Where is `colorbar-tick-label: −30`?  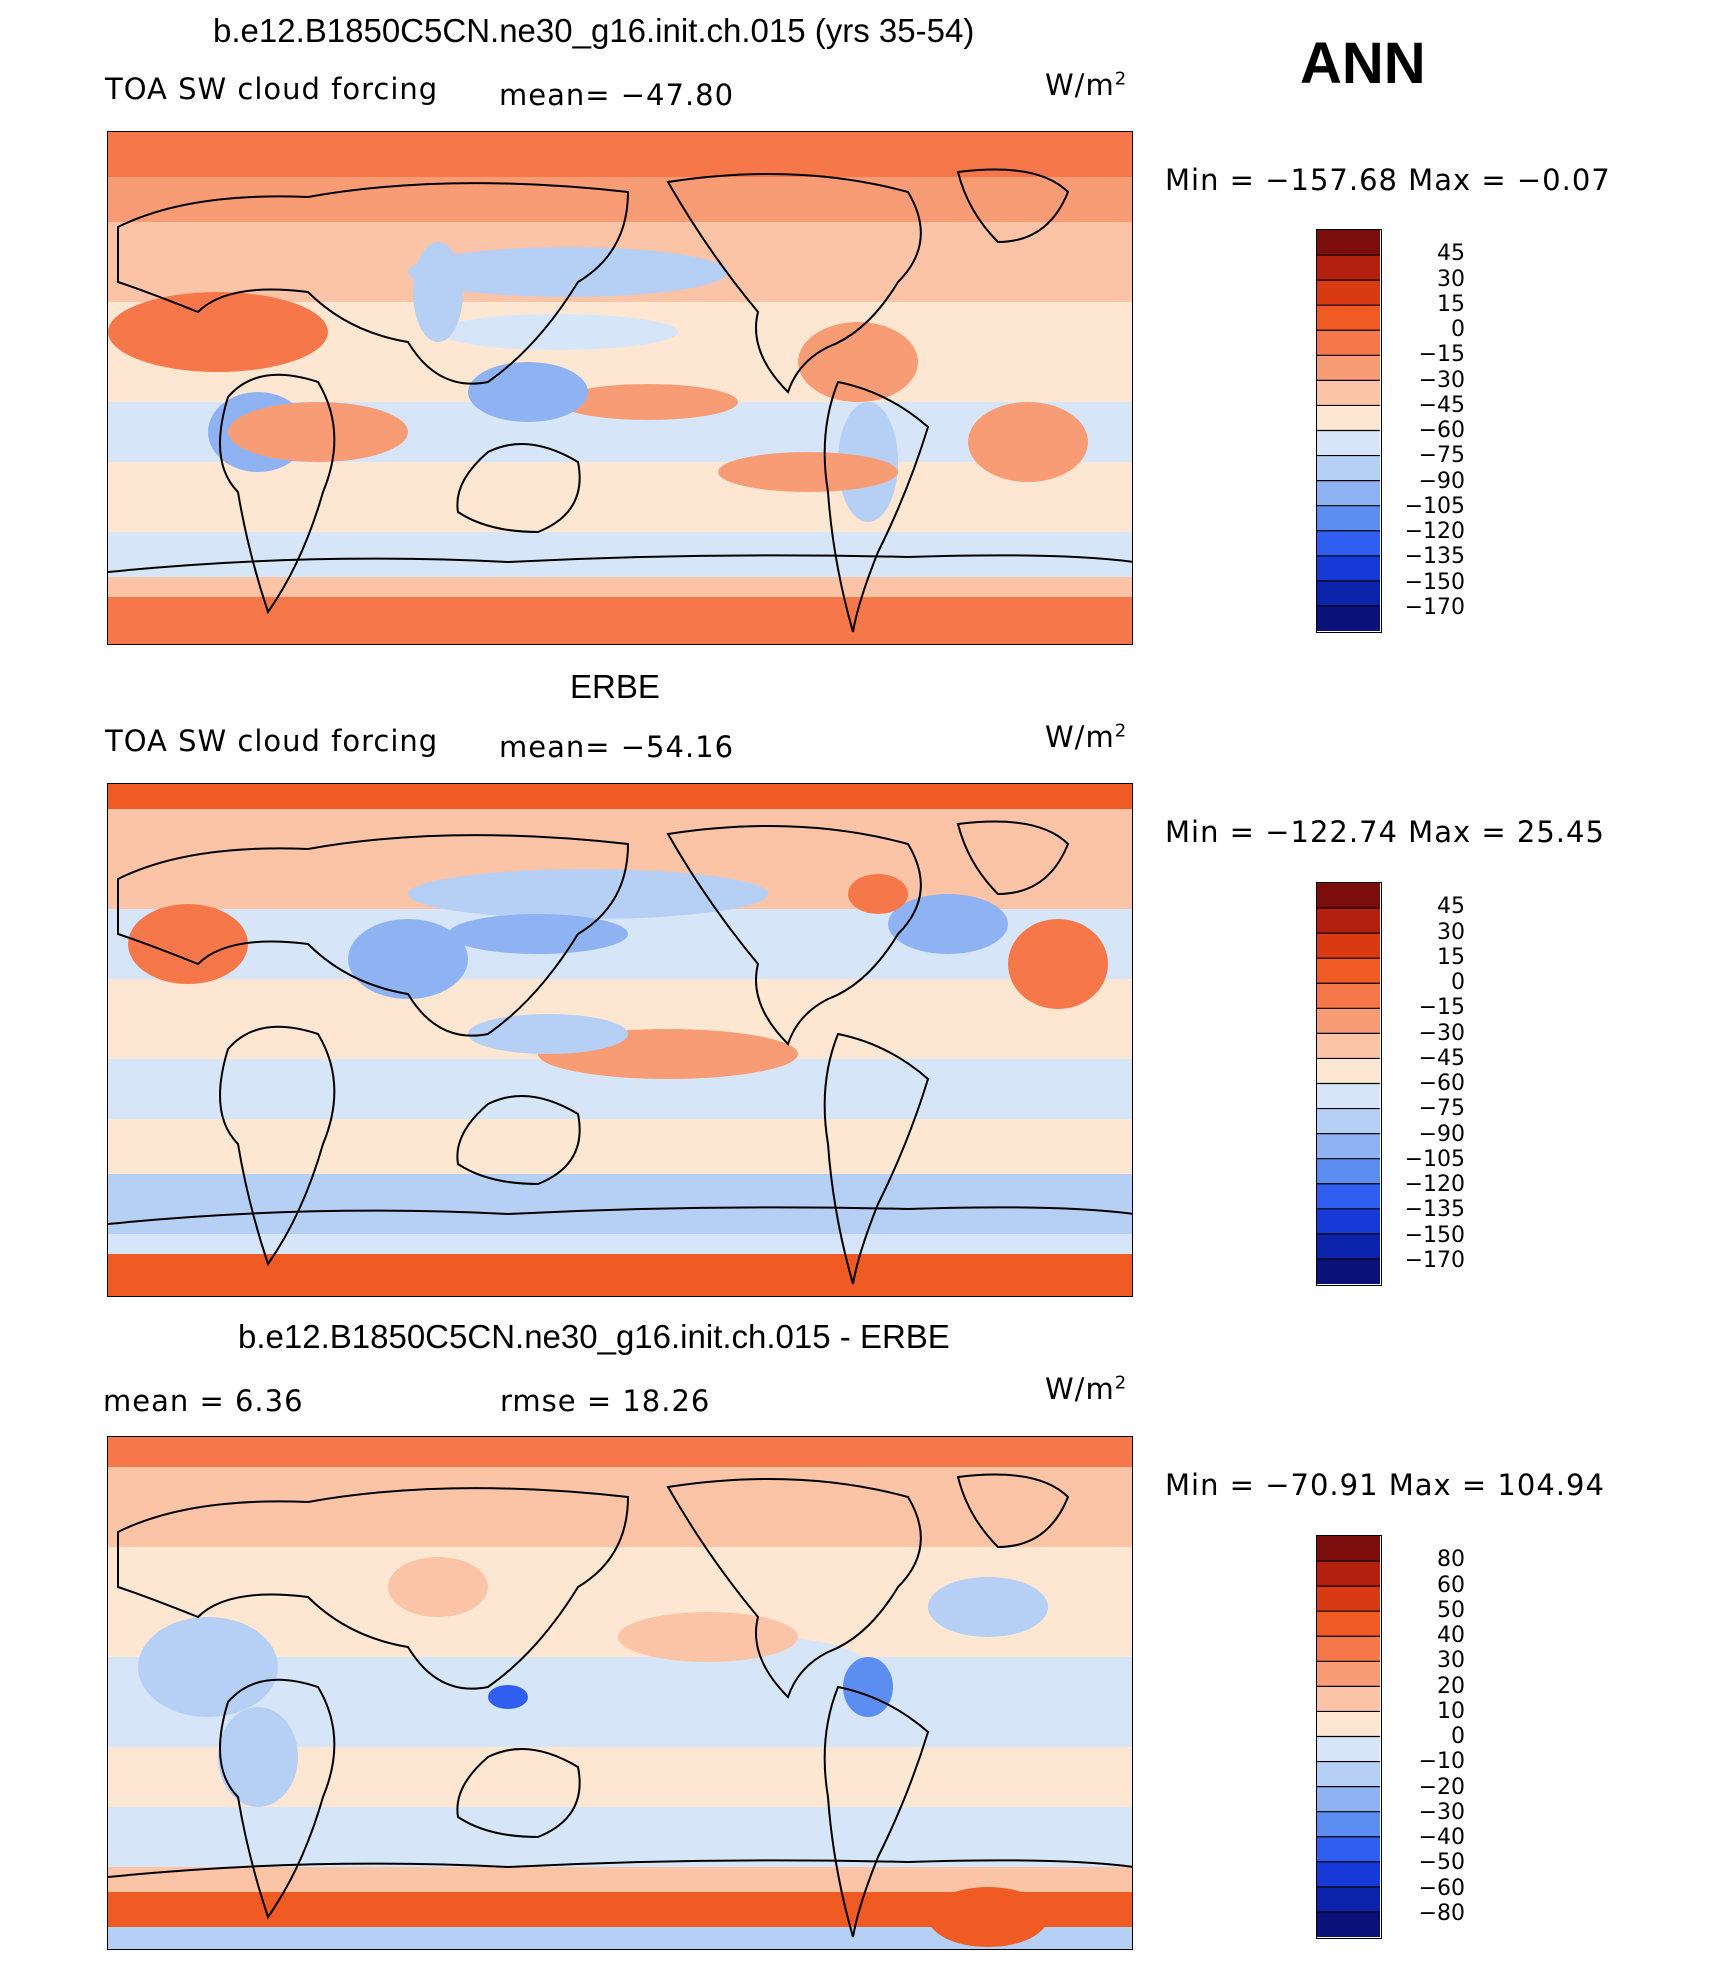
colorbar-tick-label: −30 is located at coordinates (1441, 1812).